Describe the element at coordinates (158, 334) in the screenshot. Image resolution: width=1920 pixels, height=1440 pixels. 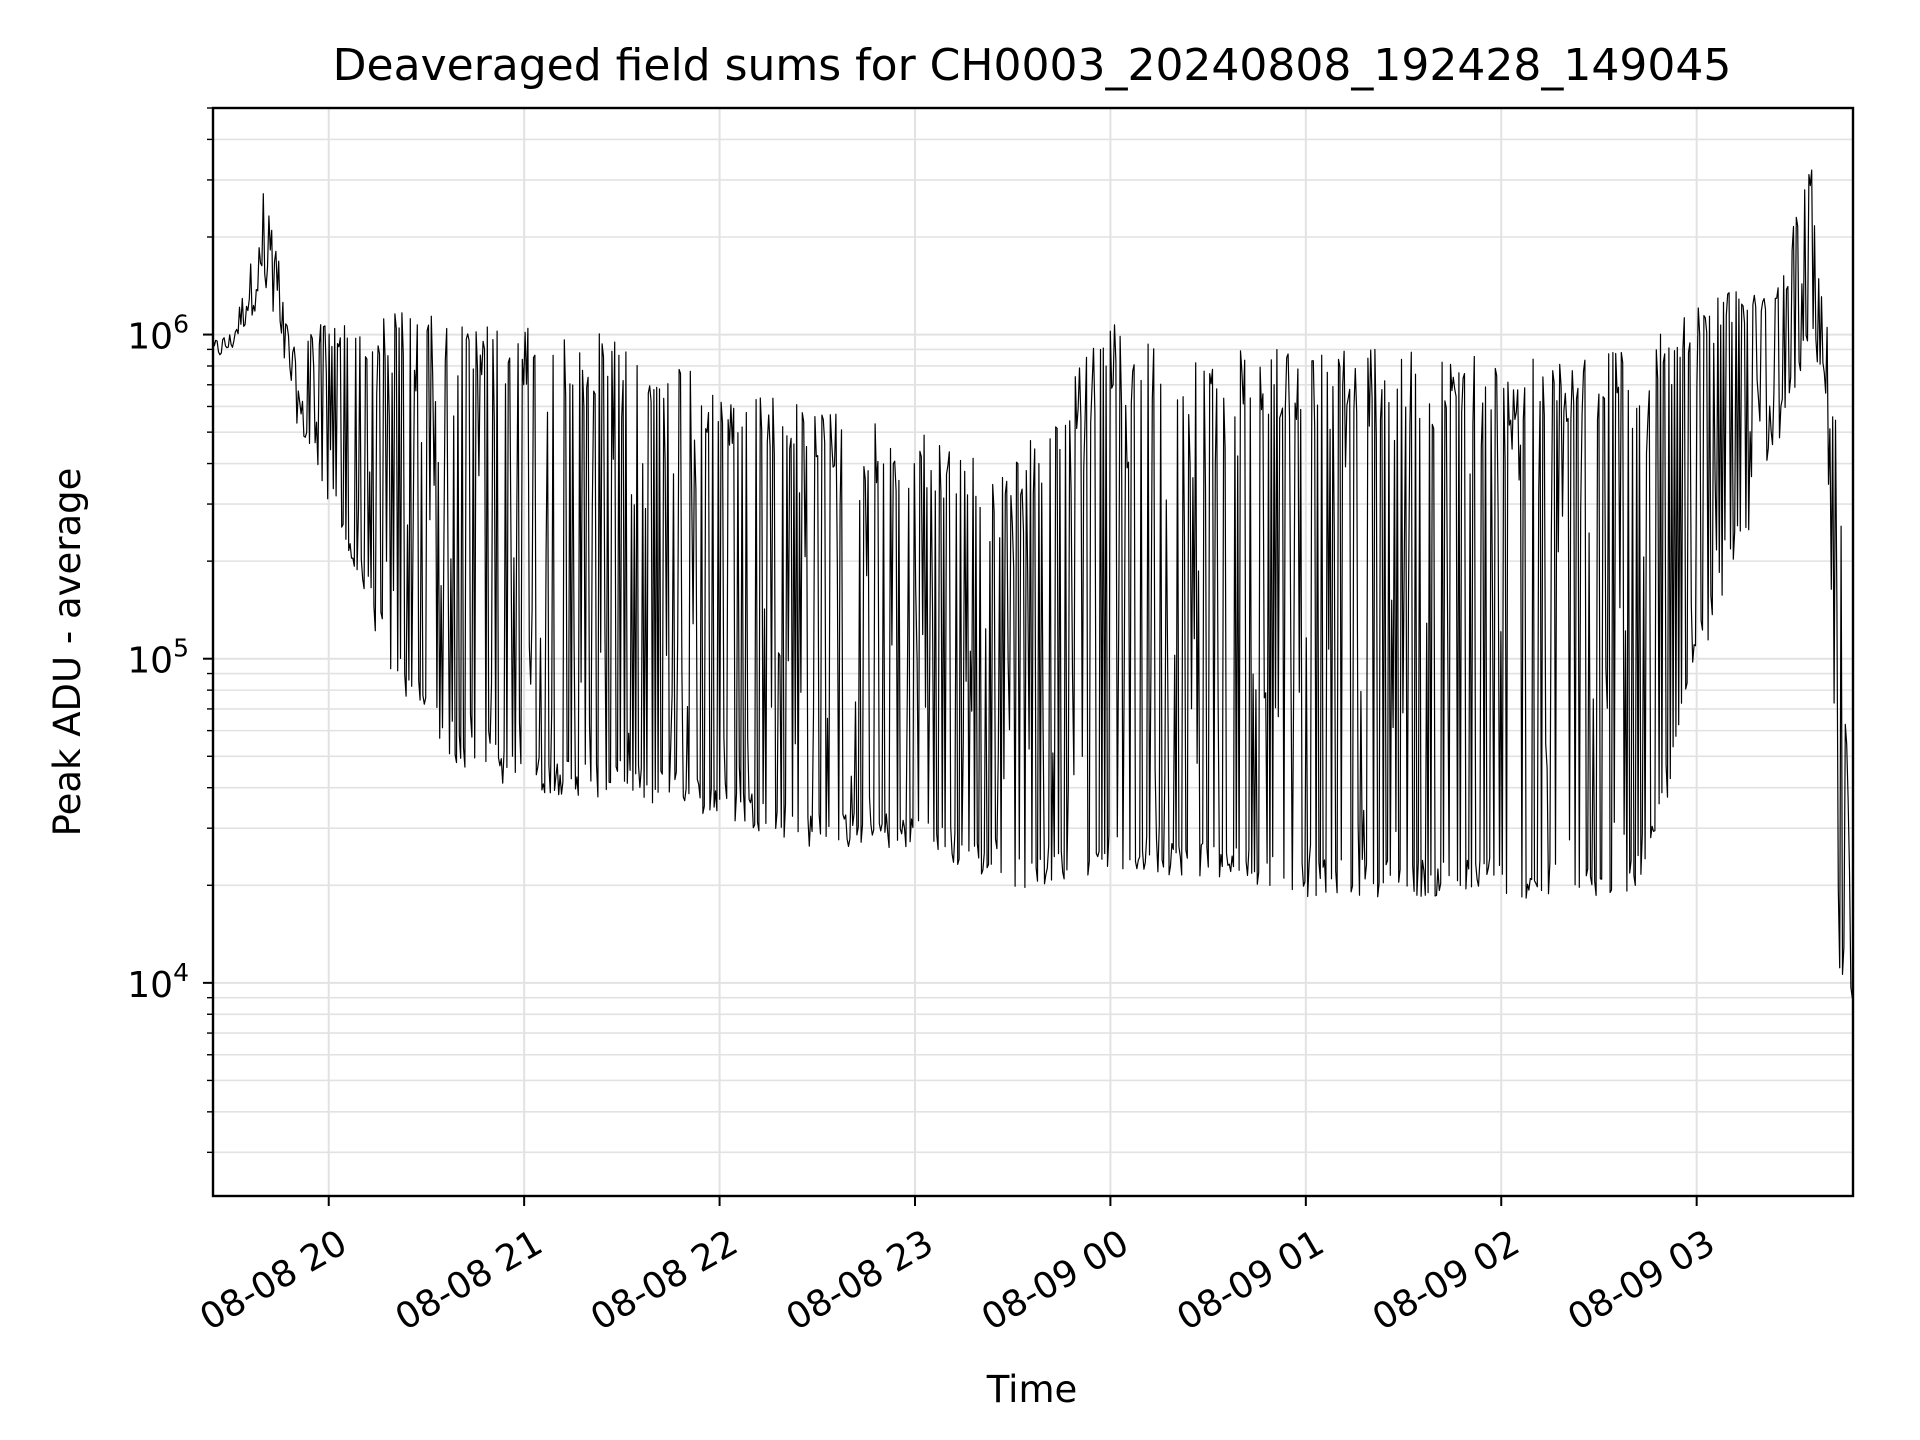
I see `y-tick-label: 10⁶` at that location.